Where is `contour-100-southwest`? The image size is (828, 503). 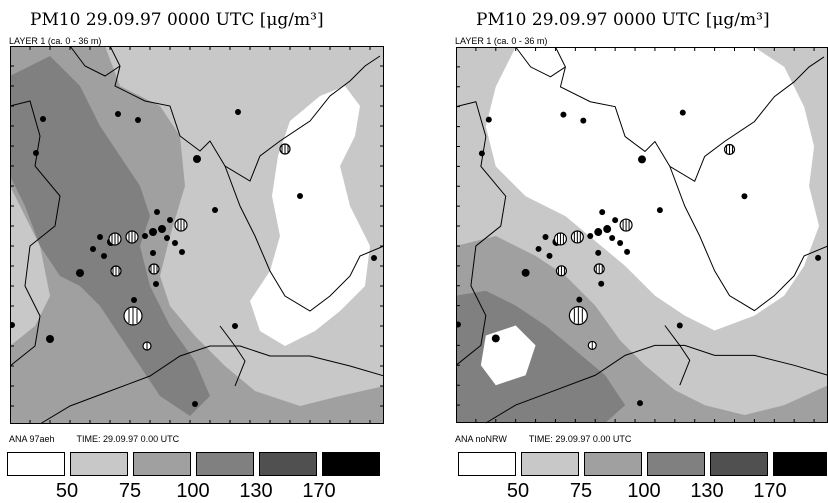
contour-100-southwest is located at coordinates (35, 371).